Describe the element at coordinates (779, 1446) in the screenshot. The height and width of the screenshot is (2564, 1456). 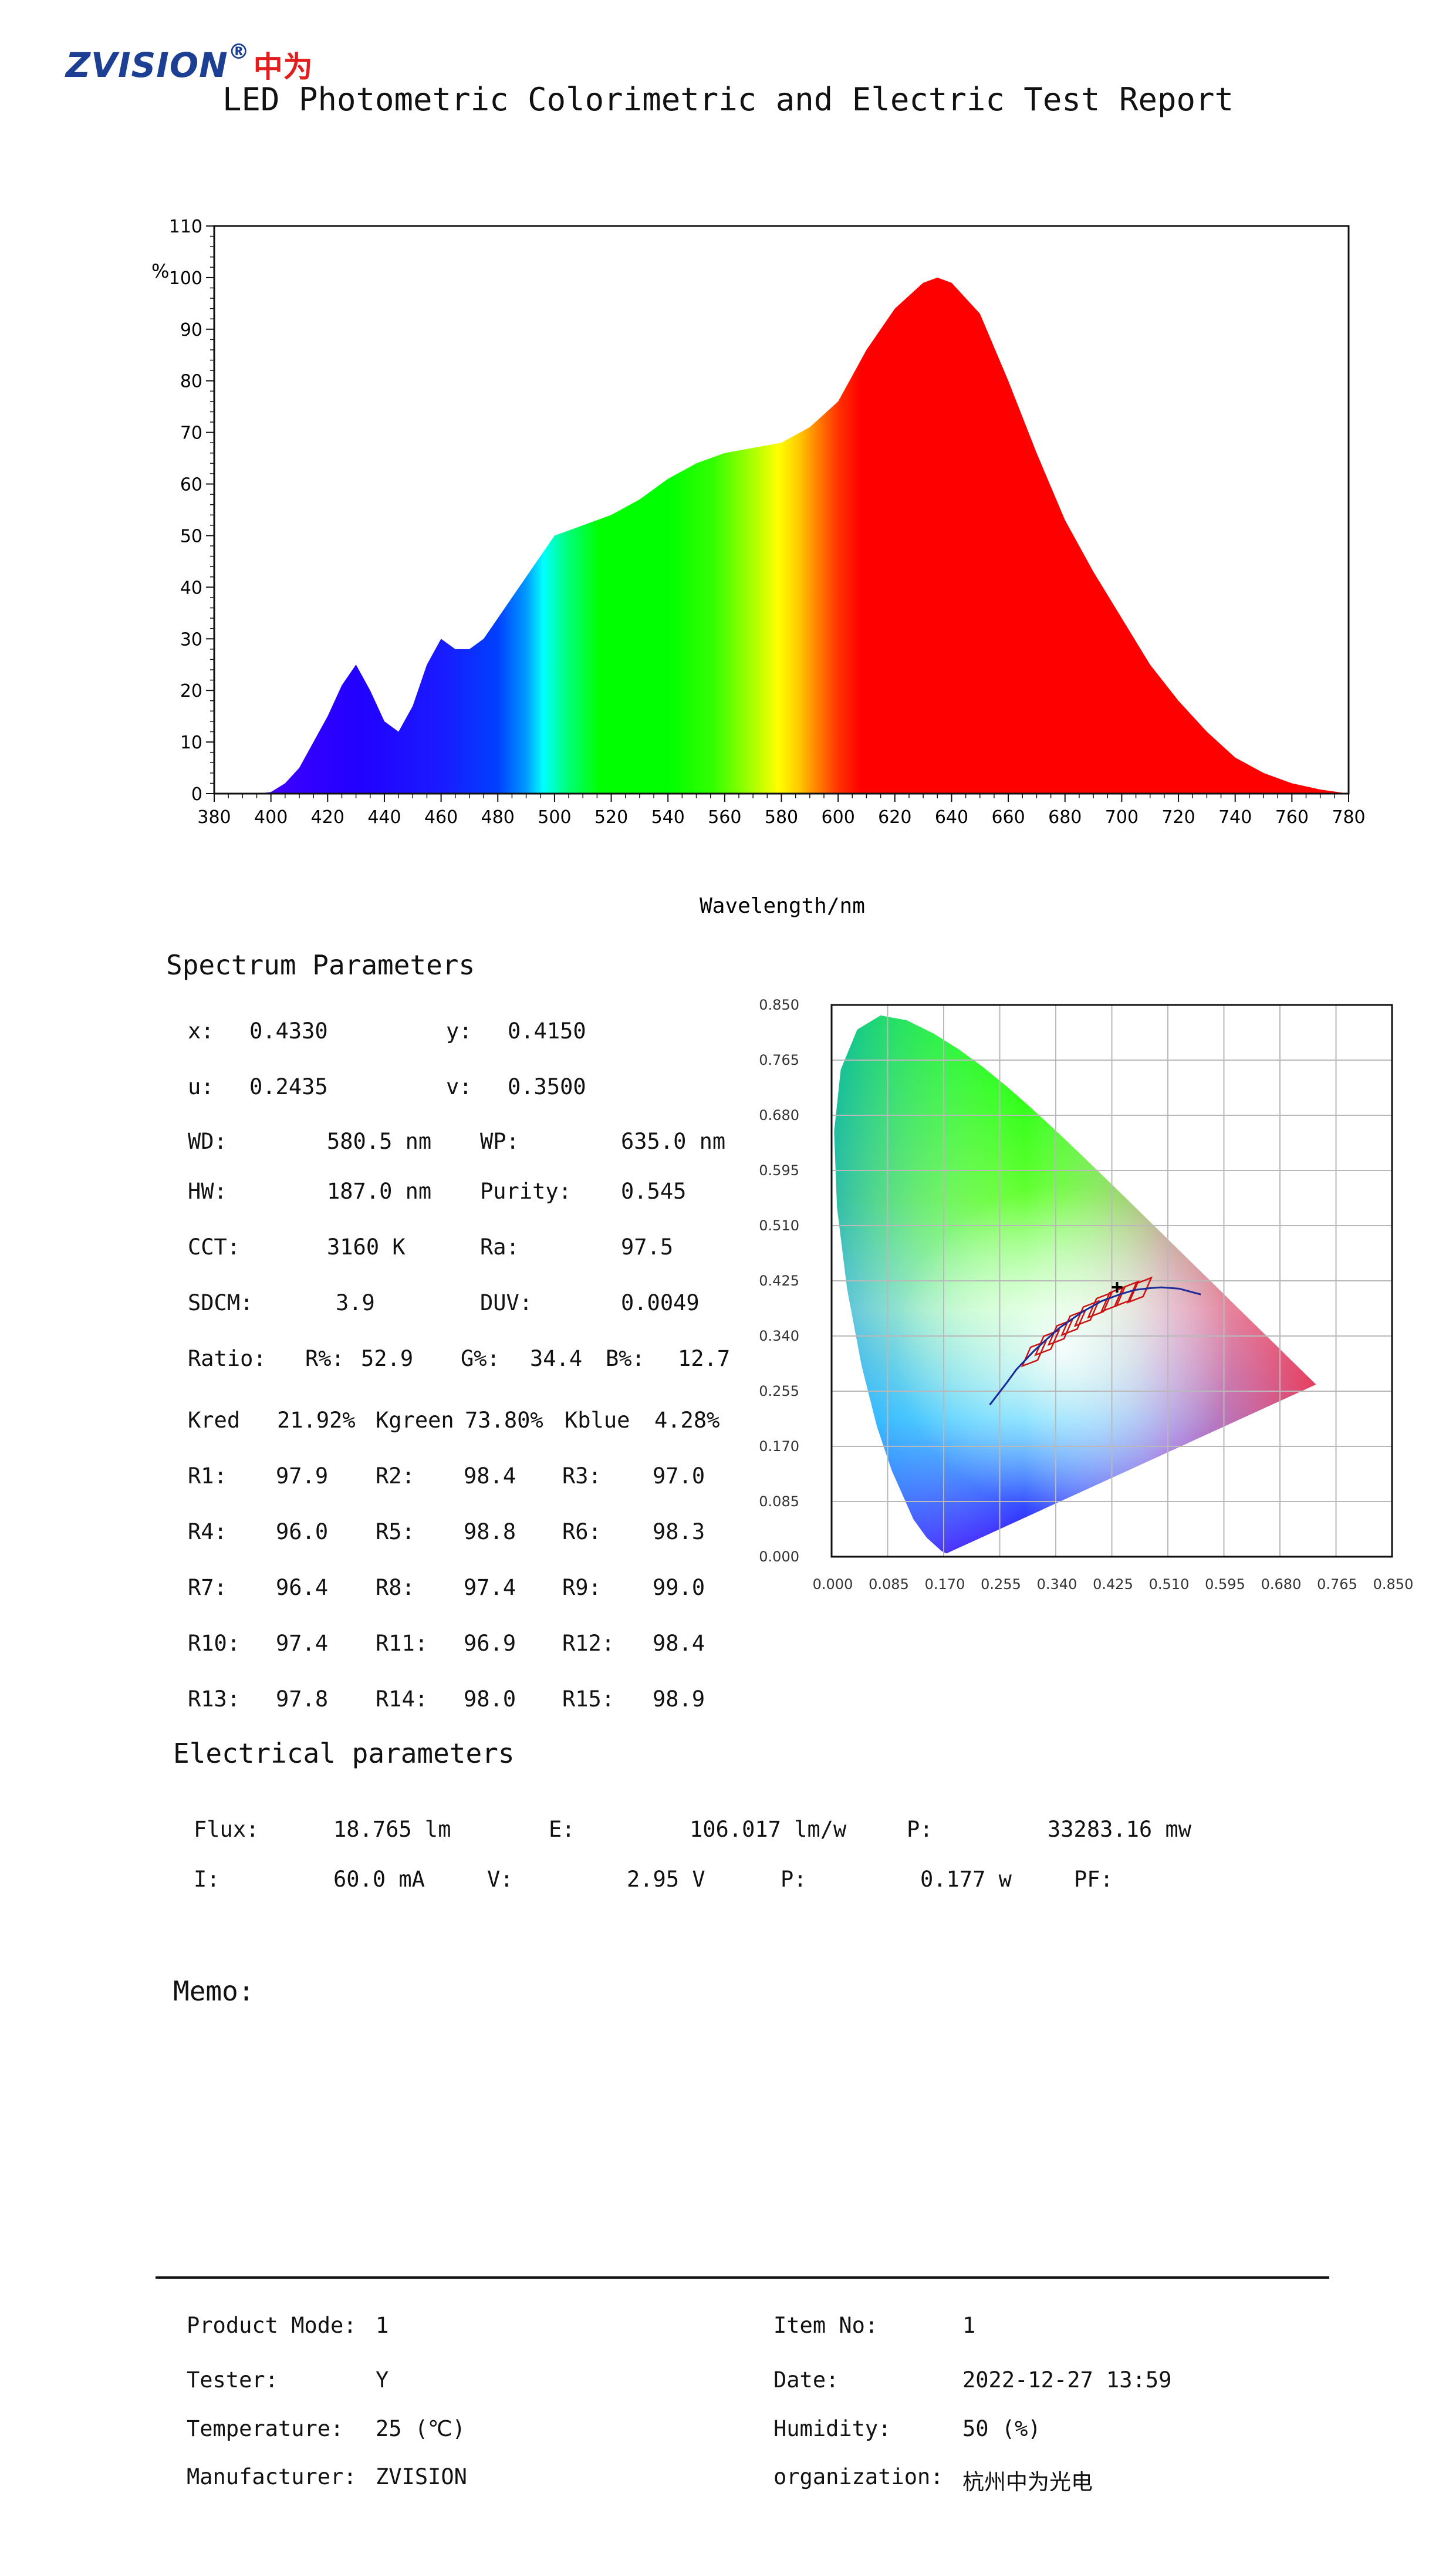
I see `cie-ytick-label: 0.170` at that location.